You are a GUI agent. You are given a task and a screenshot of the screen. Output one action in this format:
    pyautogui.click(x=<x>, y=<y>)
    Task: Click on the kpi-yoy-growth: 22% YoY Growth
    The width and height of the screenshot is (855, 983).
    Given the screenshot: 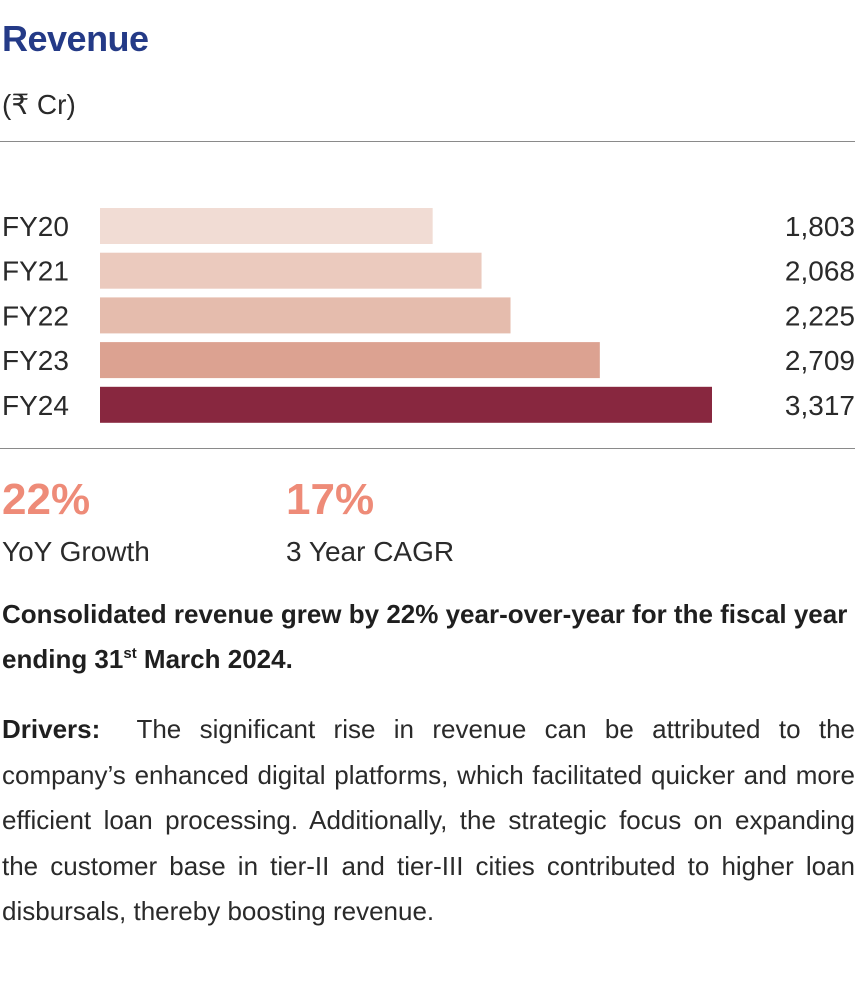 What is the action you would take?
    pyautogui.click(x=76, y=521)
    